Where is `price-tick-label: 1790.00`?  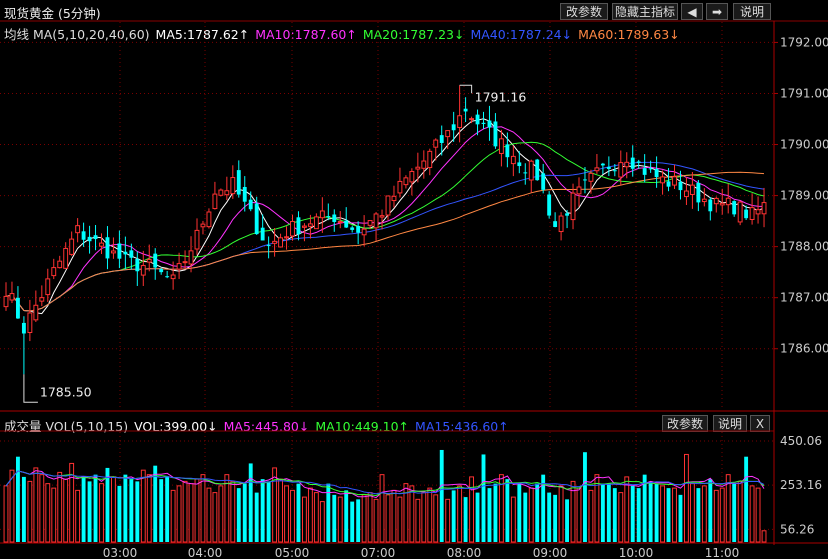
price-tick-label: 1790.00 is located at coordinates (804, 145).